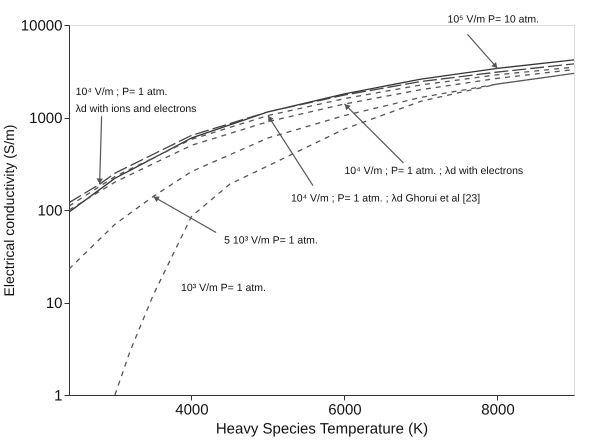 The height and width of the screenshot is (448, 608). I want to click on y-tick-label: 10000, so click(41, 26).